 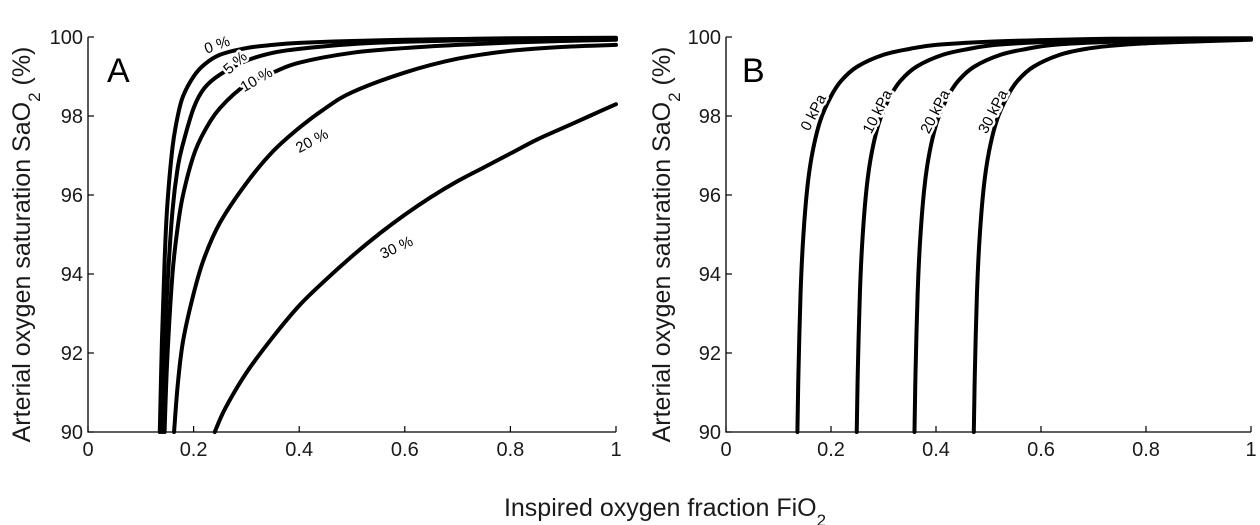 What do you see at coordinates (710, 433) in the screenshot?
I see `panel-b-y-tick-label: 90` at bounding box center [710, 433].